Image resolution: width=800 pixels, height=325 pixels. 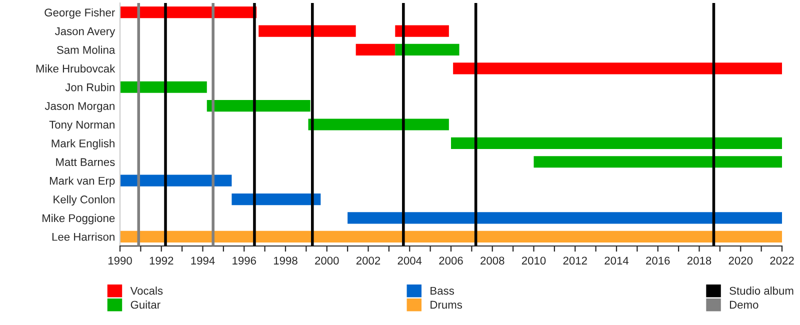 What do you see at coordinates (146, 290) in the screenshot?
I see `legend-label: Vocals` at bounding box center [146, 290].